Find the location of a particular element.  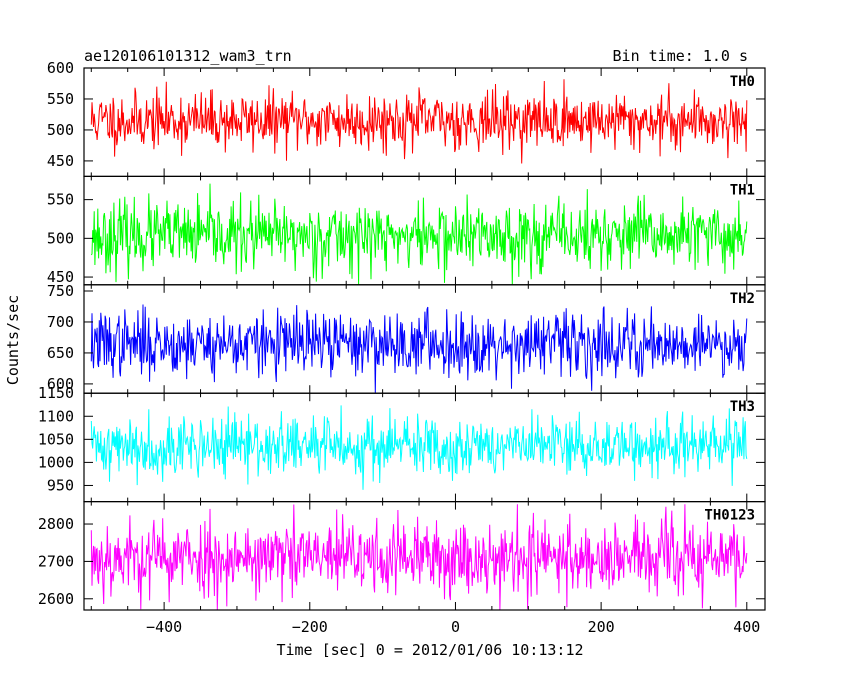

y-tick-label: 700 is located at coordinates (60, 322).